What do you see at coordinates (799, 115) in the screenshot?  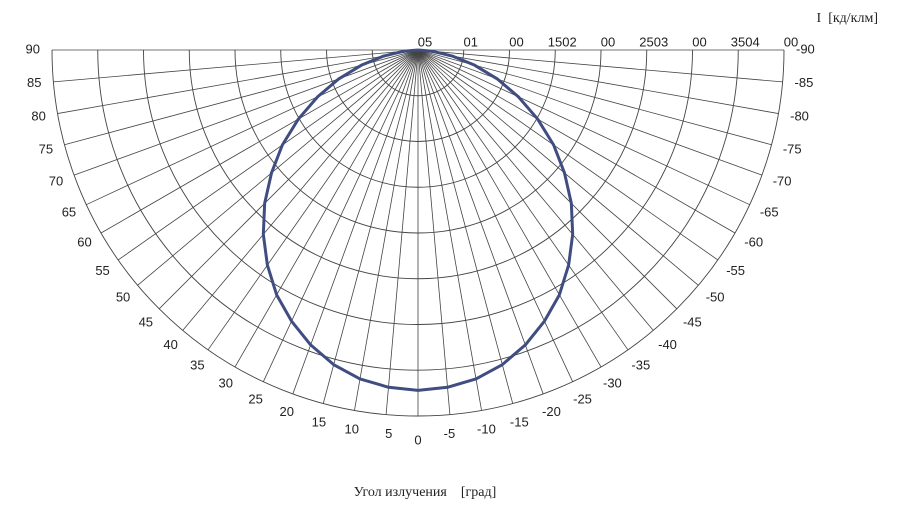 I see `angle-tick-label: -80` at bounding box center [799, 115].